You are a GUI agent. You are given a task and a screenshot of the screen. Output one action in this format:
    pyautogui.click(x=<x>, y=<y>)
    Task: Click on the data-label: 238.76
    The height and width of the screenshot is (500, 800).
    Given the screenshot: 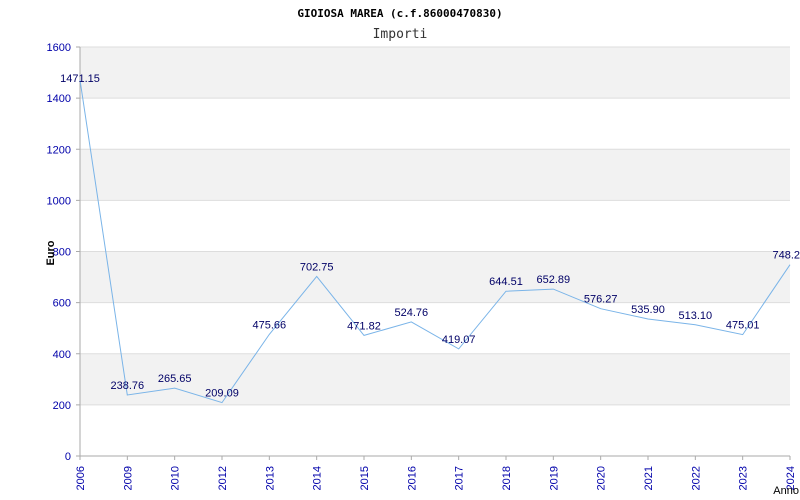 What is the action you would take?
    pyautogui.click(x=128, y=386)
    